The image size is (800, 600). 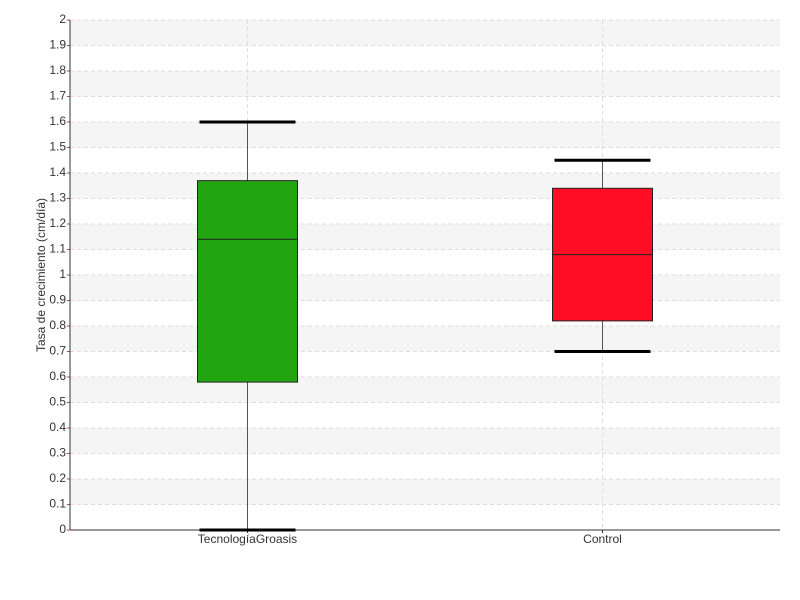 What do you see at coordinates (57, 147) in the screenshot?
I see `y-tick-label: 1.5` at bounding box center [57, 147].